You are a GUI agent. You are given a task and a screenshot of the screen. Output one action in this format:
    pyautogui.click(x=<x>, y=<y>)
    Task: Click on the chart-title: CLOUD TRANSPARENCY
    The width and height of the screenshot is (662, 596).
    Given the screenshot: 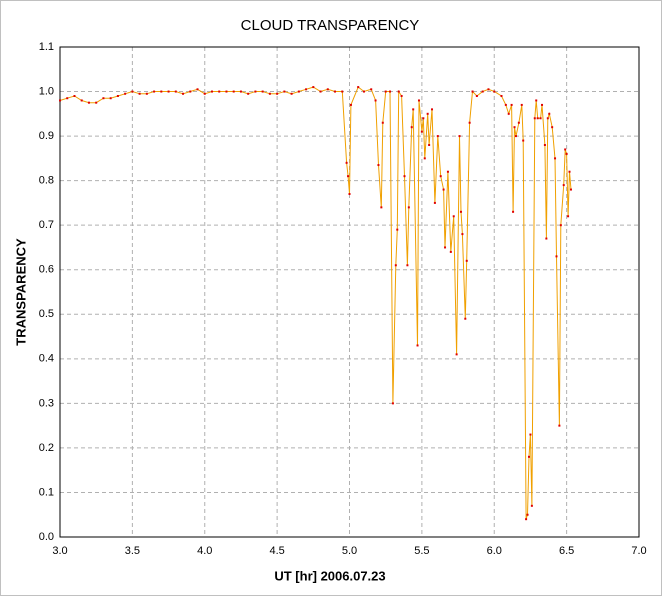 What is the action you would take?
    pyautogui.click(x=330, y=25)
    